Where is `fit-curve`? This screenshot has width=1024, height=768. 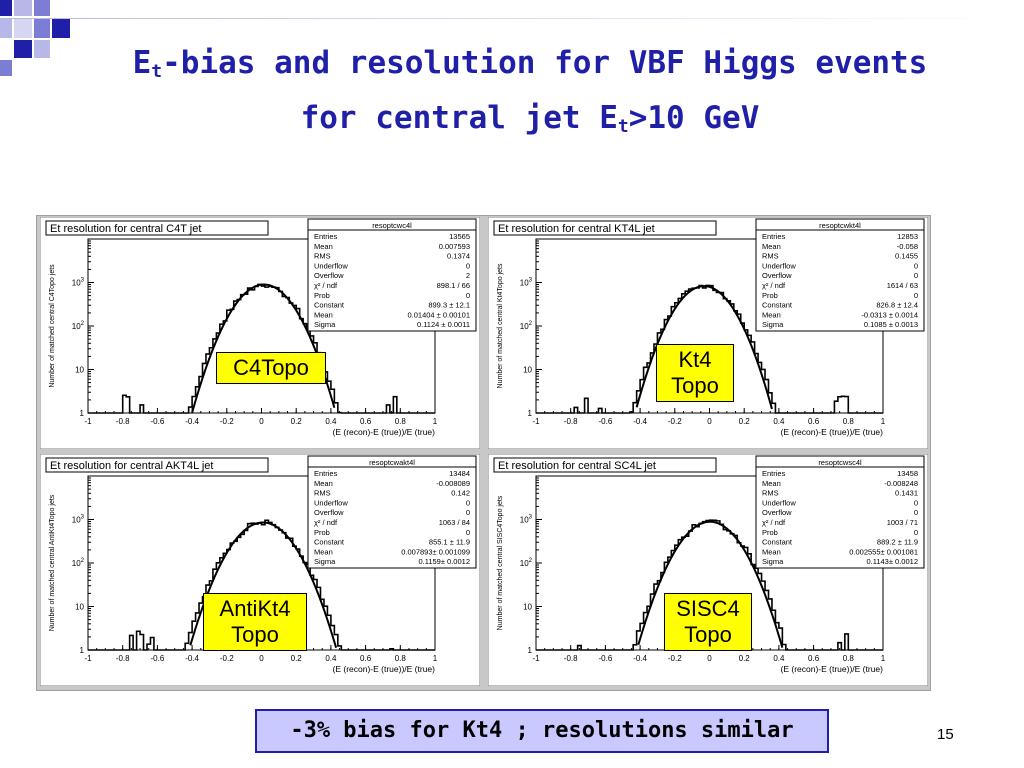
fit-curve is located at coordinates (704, 347).